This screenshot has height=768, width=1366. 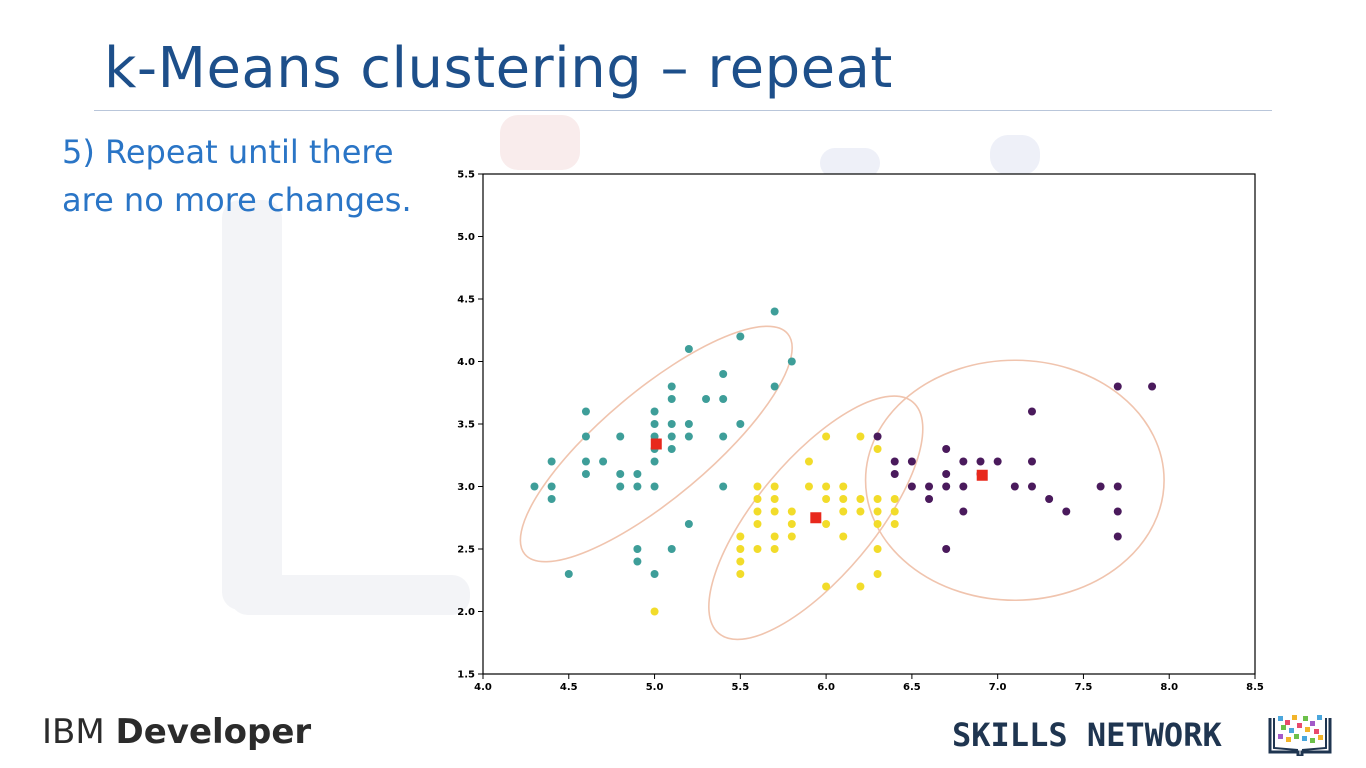 What do you see at coordinates (73, 732) in the screenshot?
I see `ibm-logo-text: IBM` at bounding box center [73, 732].